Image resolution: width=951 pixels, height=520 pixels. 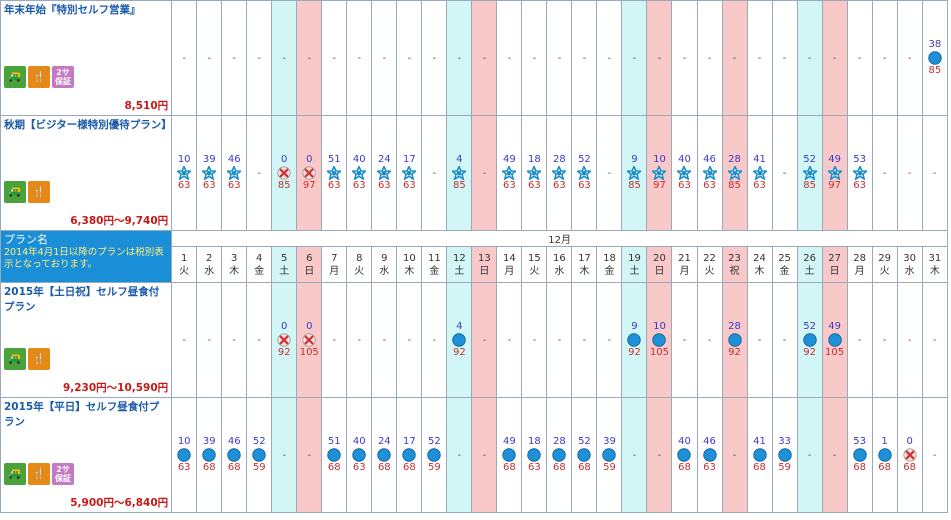 I want to click on plan-name-link: 2015年【土日祝】セルフ昼食付プラン, so click(x=82, y=299).